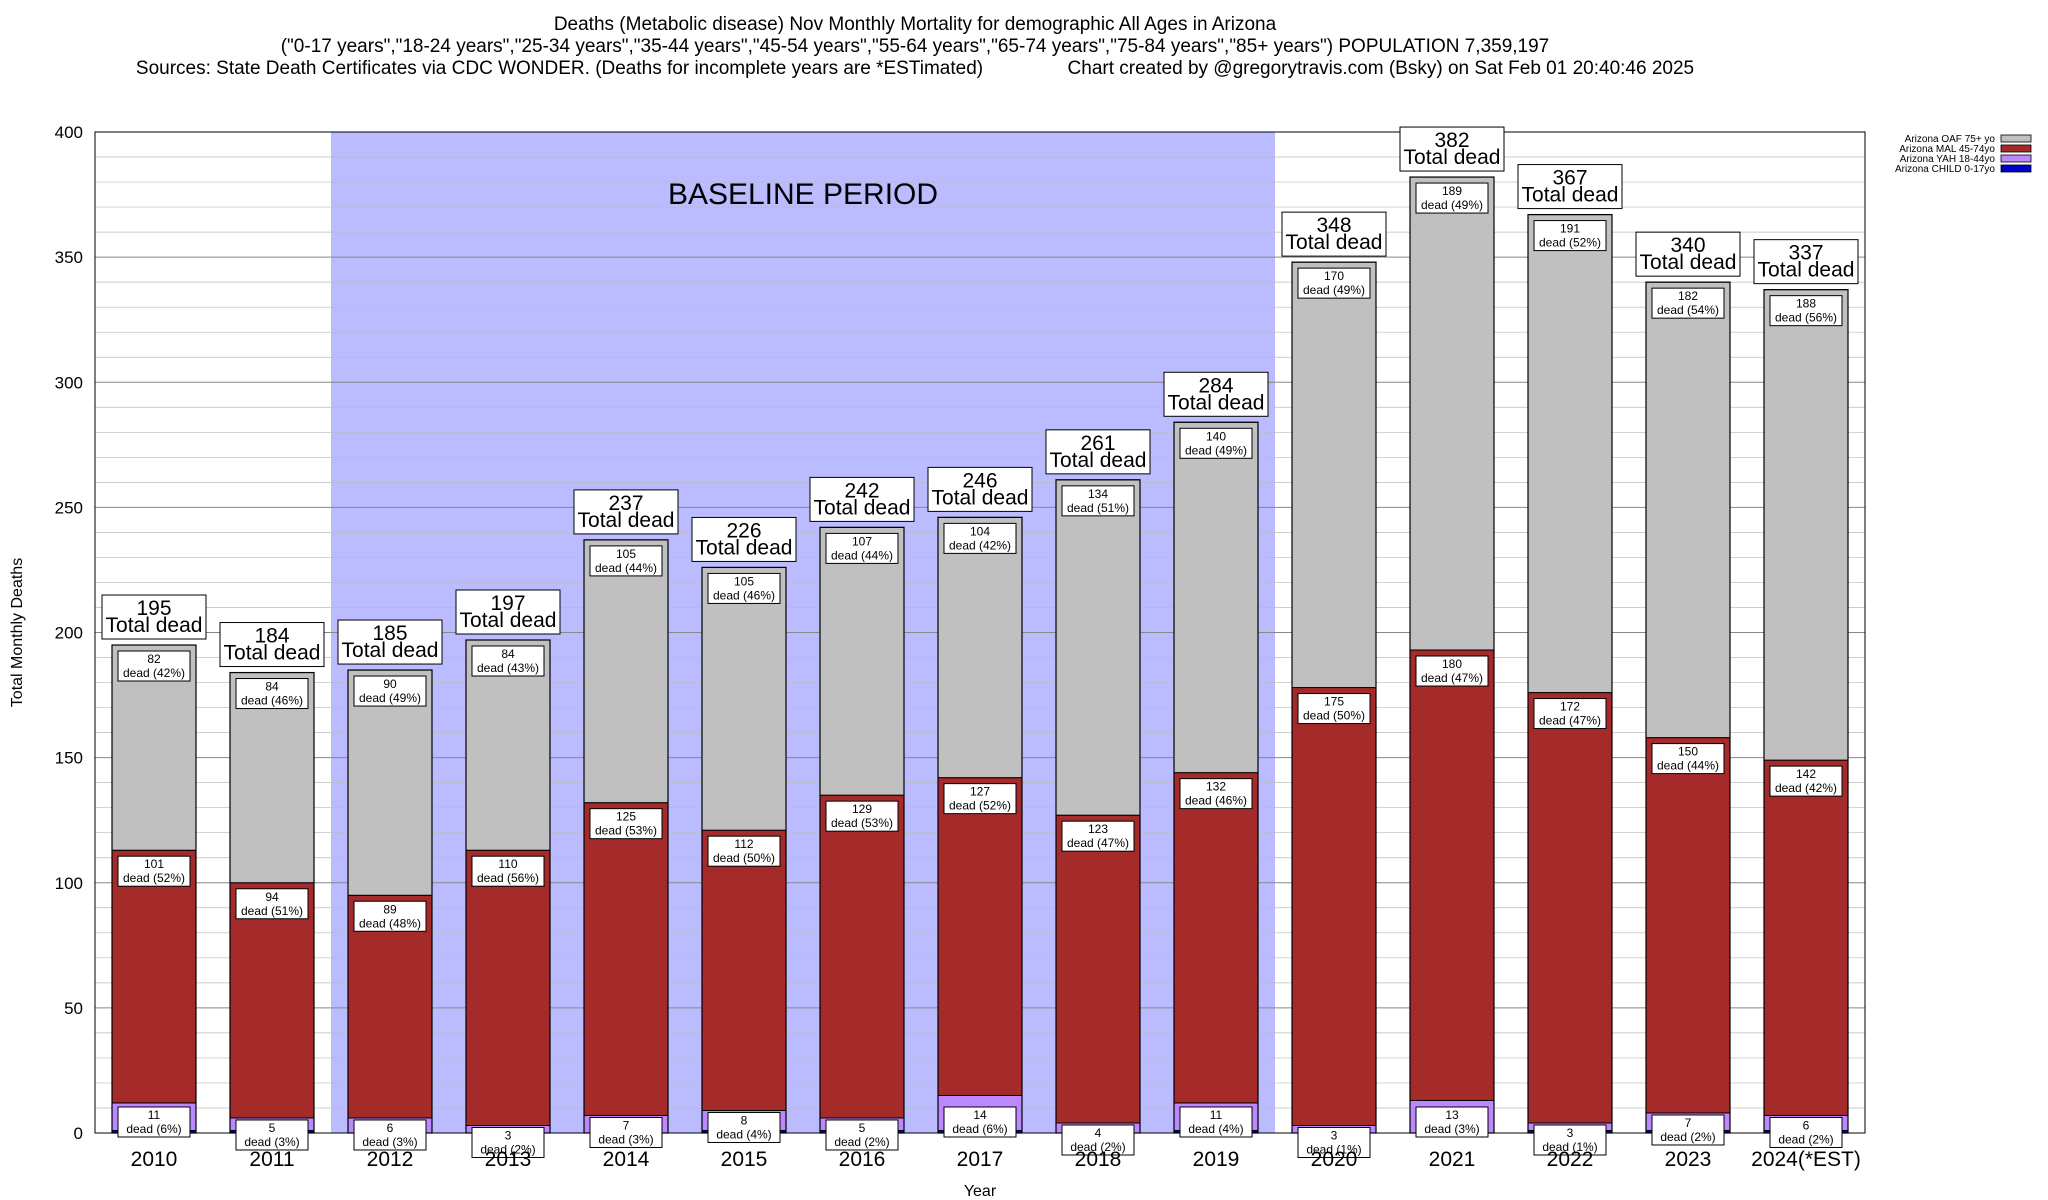  What do you see at coordinates (69, 507) in the screenshot?
I see `y-tick-label: 250` at bounding box center [69, 507].